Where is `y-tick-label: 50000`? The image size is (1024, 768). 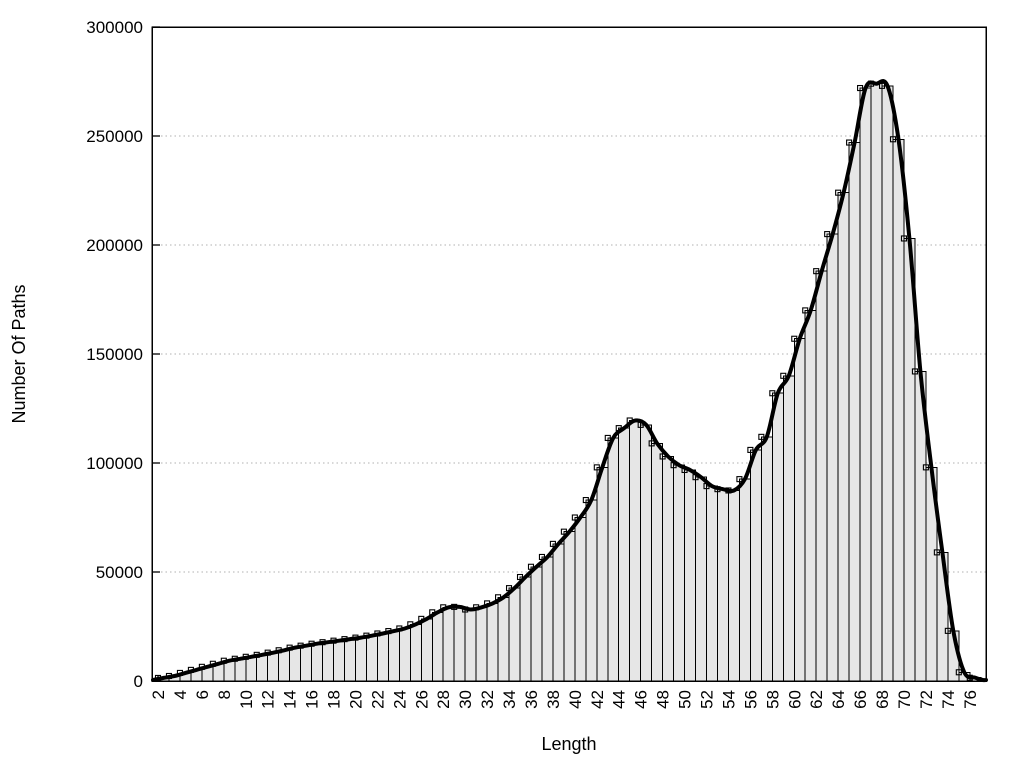
y-tick-label: 50000 is located at coordinates (119, 572).